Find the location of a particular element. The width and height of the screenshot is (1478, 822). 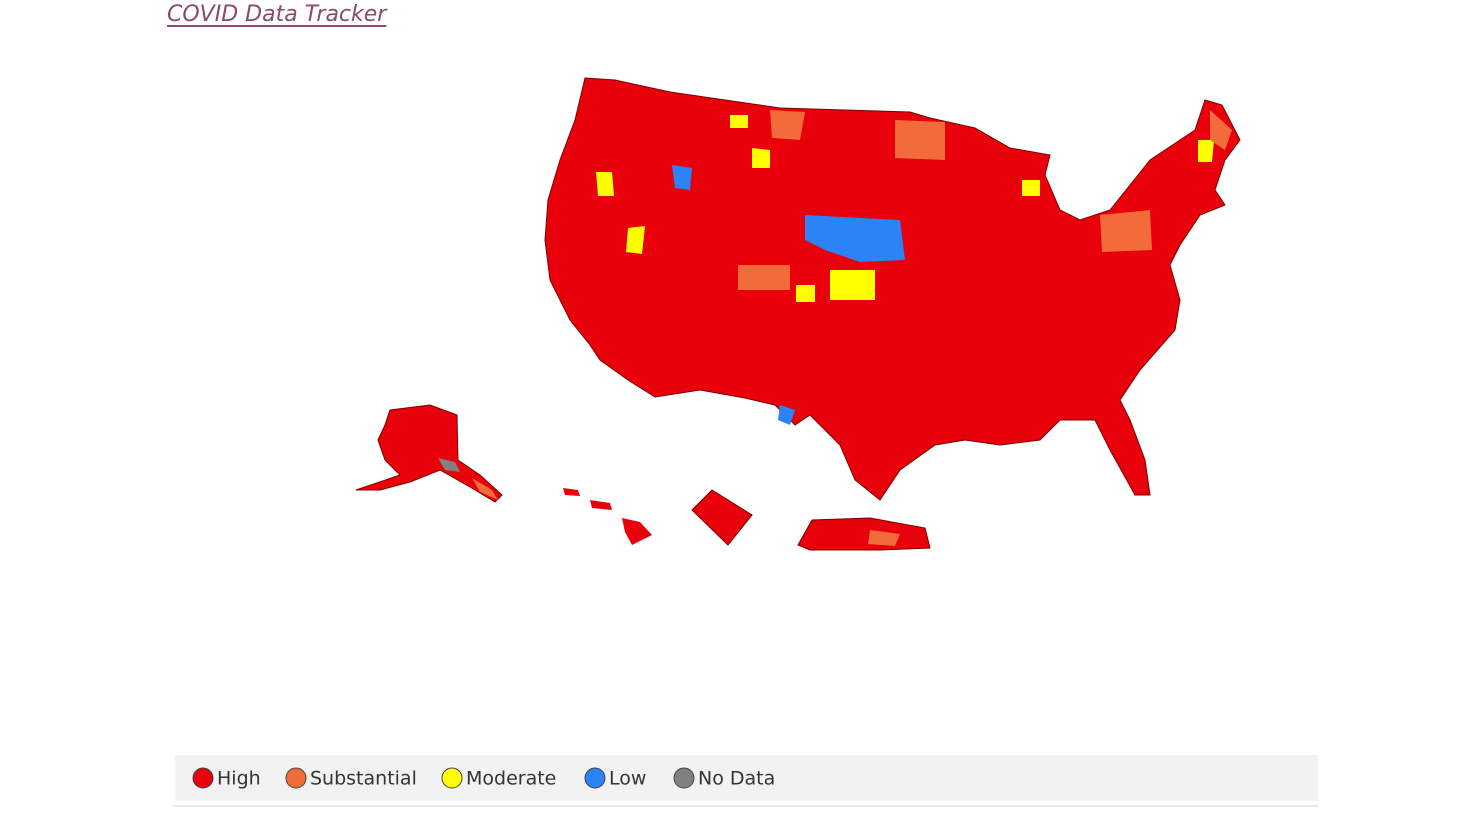

legend: High Substantial Moderate Low No Data is located at coordinates (483, 778).